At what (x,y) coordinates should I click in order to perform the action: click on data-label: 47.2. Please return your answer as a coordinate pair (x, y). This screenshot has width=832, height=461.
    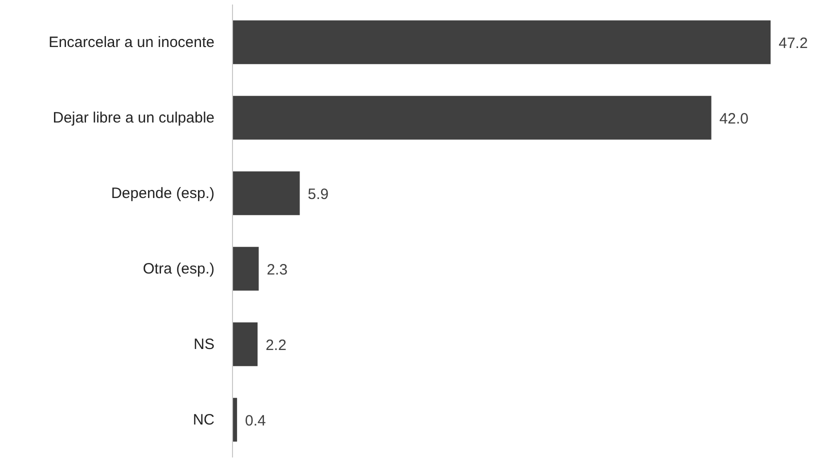
    Looking at the image, I should click on (793, 43).